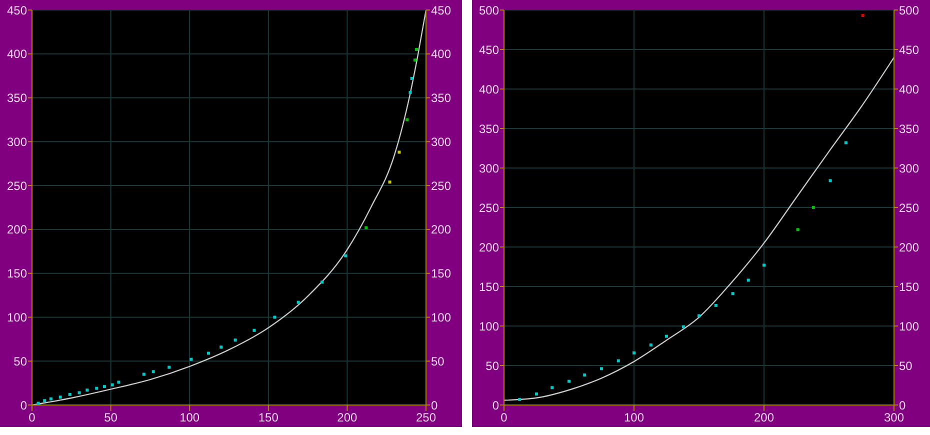  I want to click on x-tick-label: 250, so click(426, 417).